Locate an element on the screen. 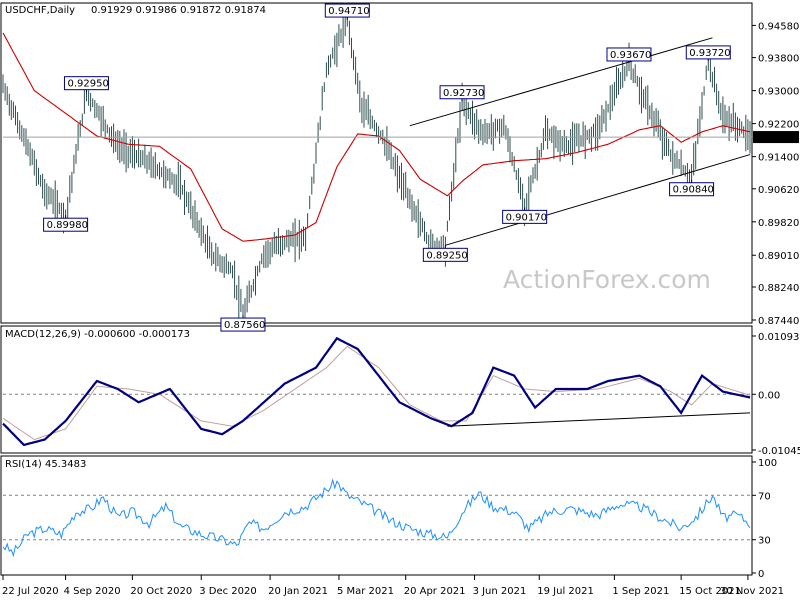 Image resolution: width=800 pixels, height=600 pixels. x-tick-label: 19 Jul 2021 is located at coordinates (565, 591).